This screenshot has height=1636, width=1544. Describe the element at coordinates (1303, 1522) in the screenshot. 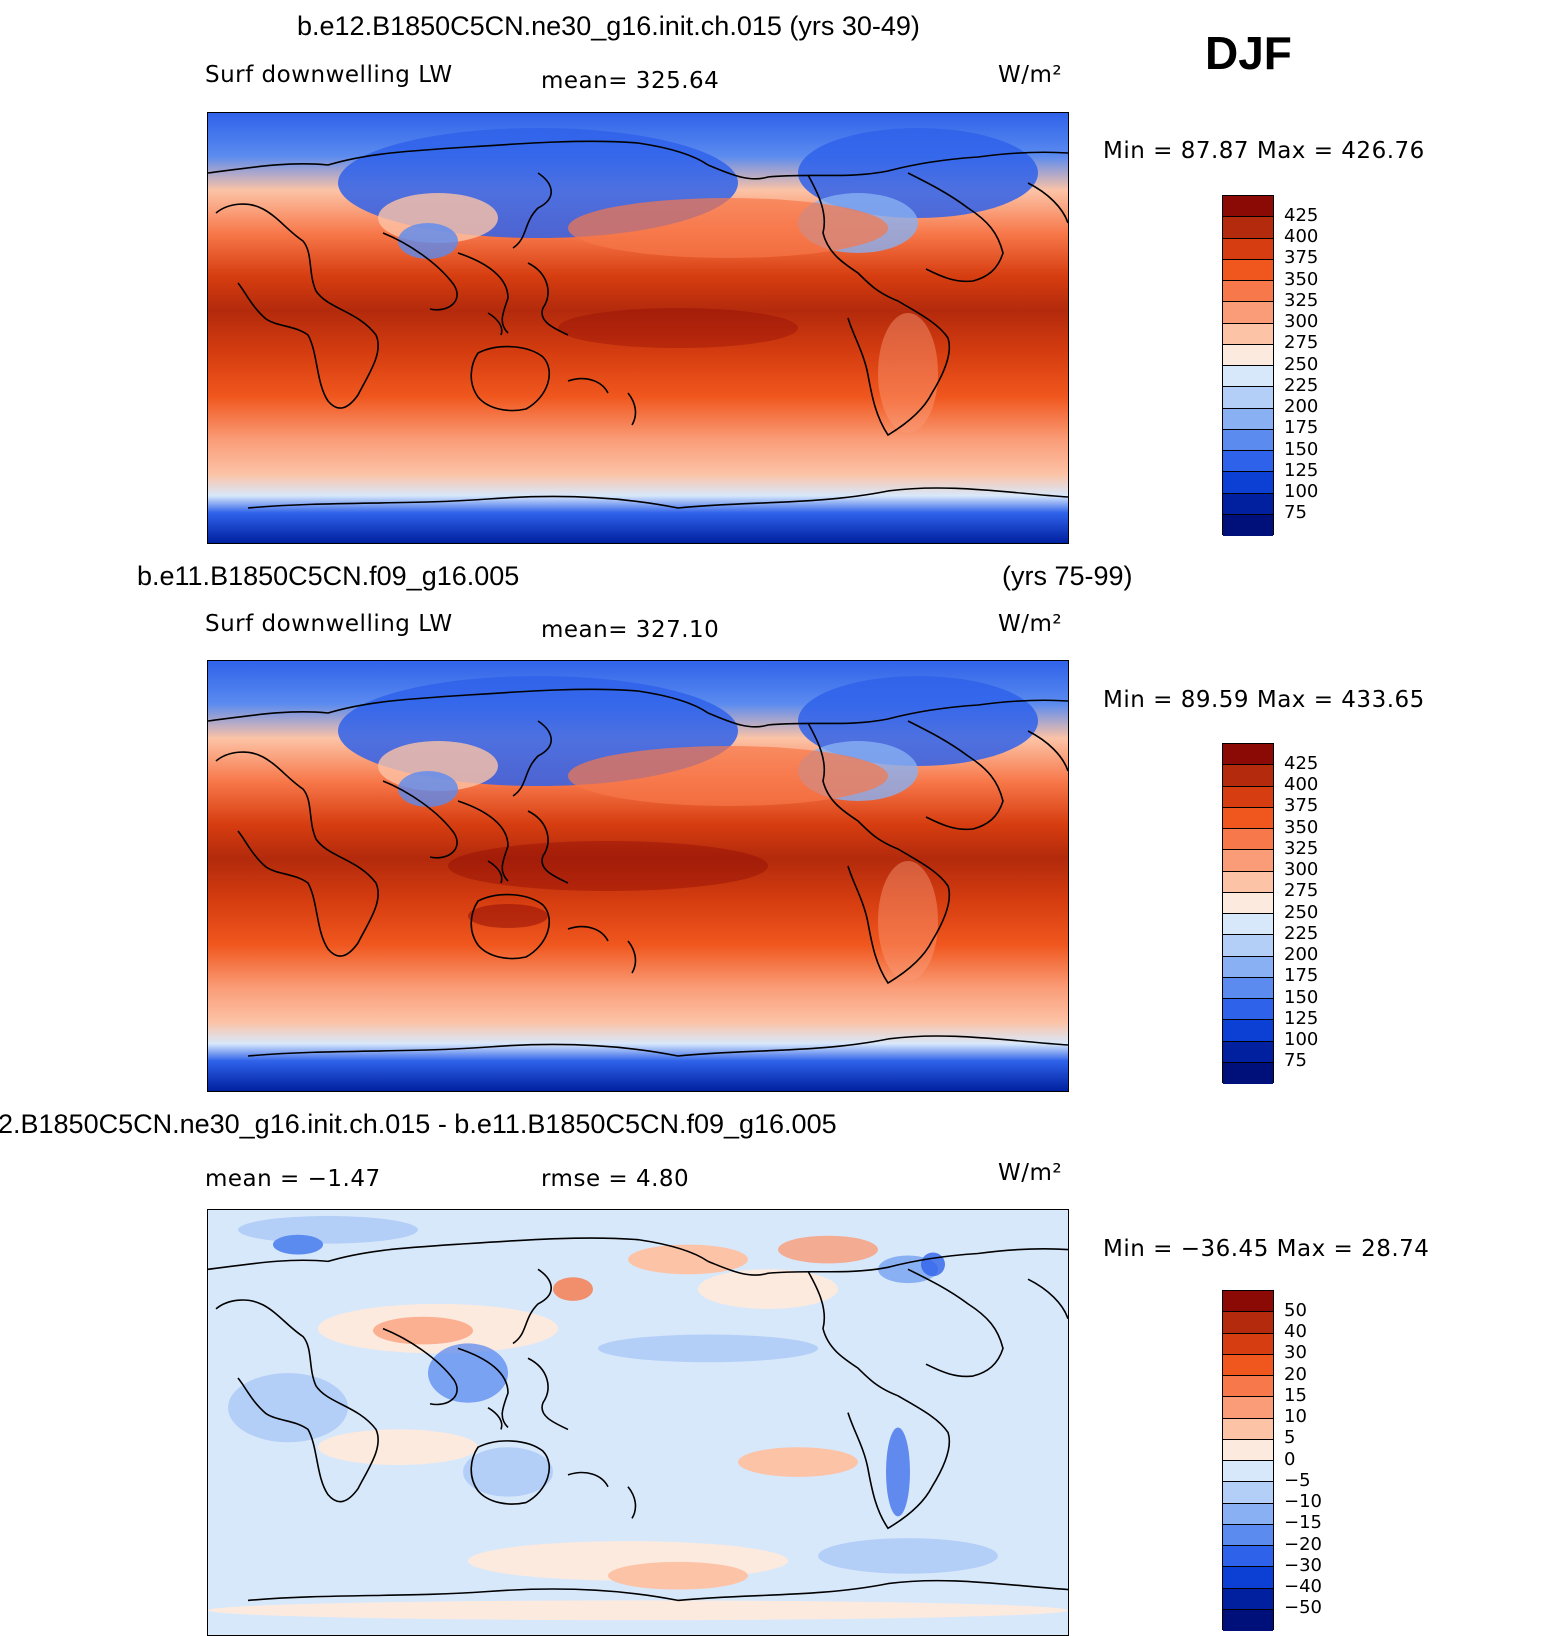

I see `colorbar-tick-label: −15` at that location.